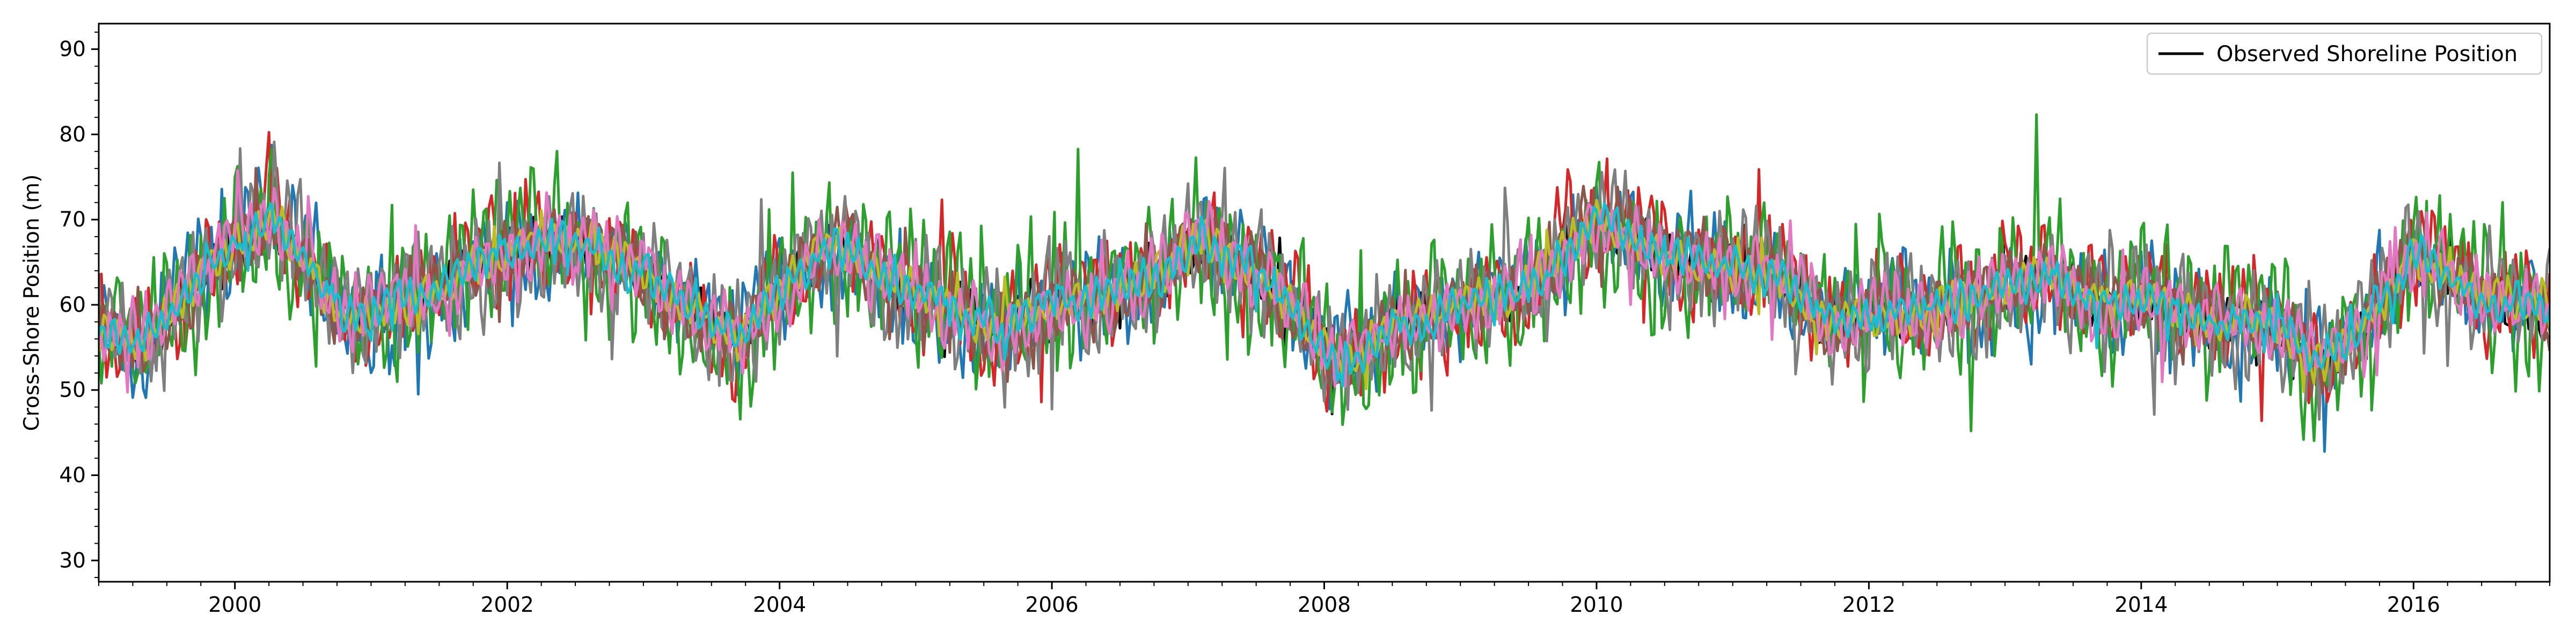 This screenshot has height=644, width=2576. I want to click on y-tick-label: 40, so click(72, 476).